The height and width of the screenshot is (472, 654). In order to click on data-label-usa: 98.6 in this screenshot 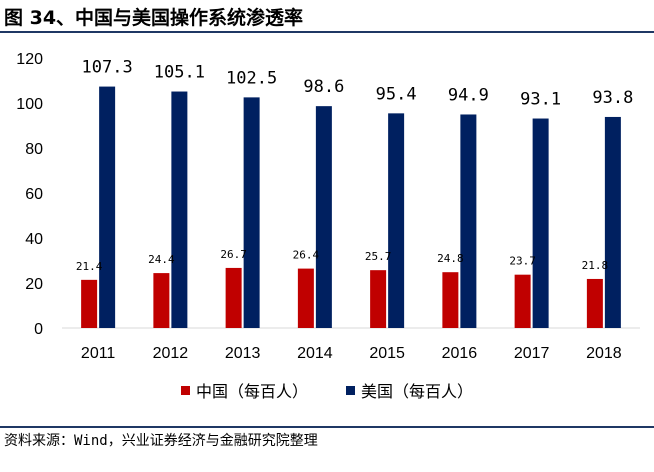, I will do `click(323, 87)`.